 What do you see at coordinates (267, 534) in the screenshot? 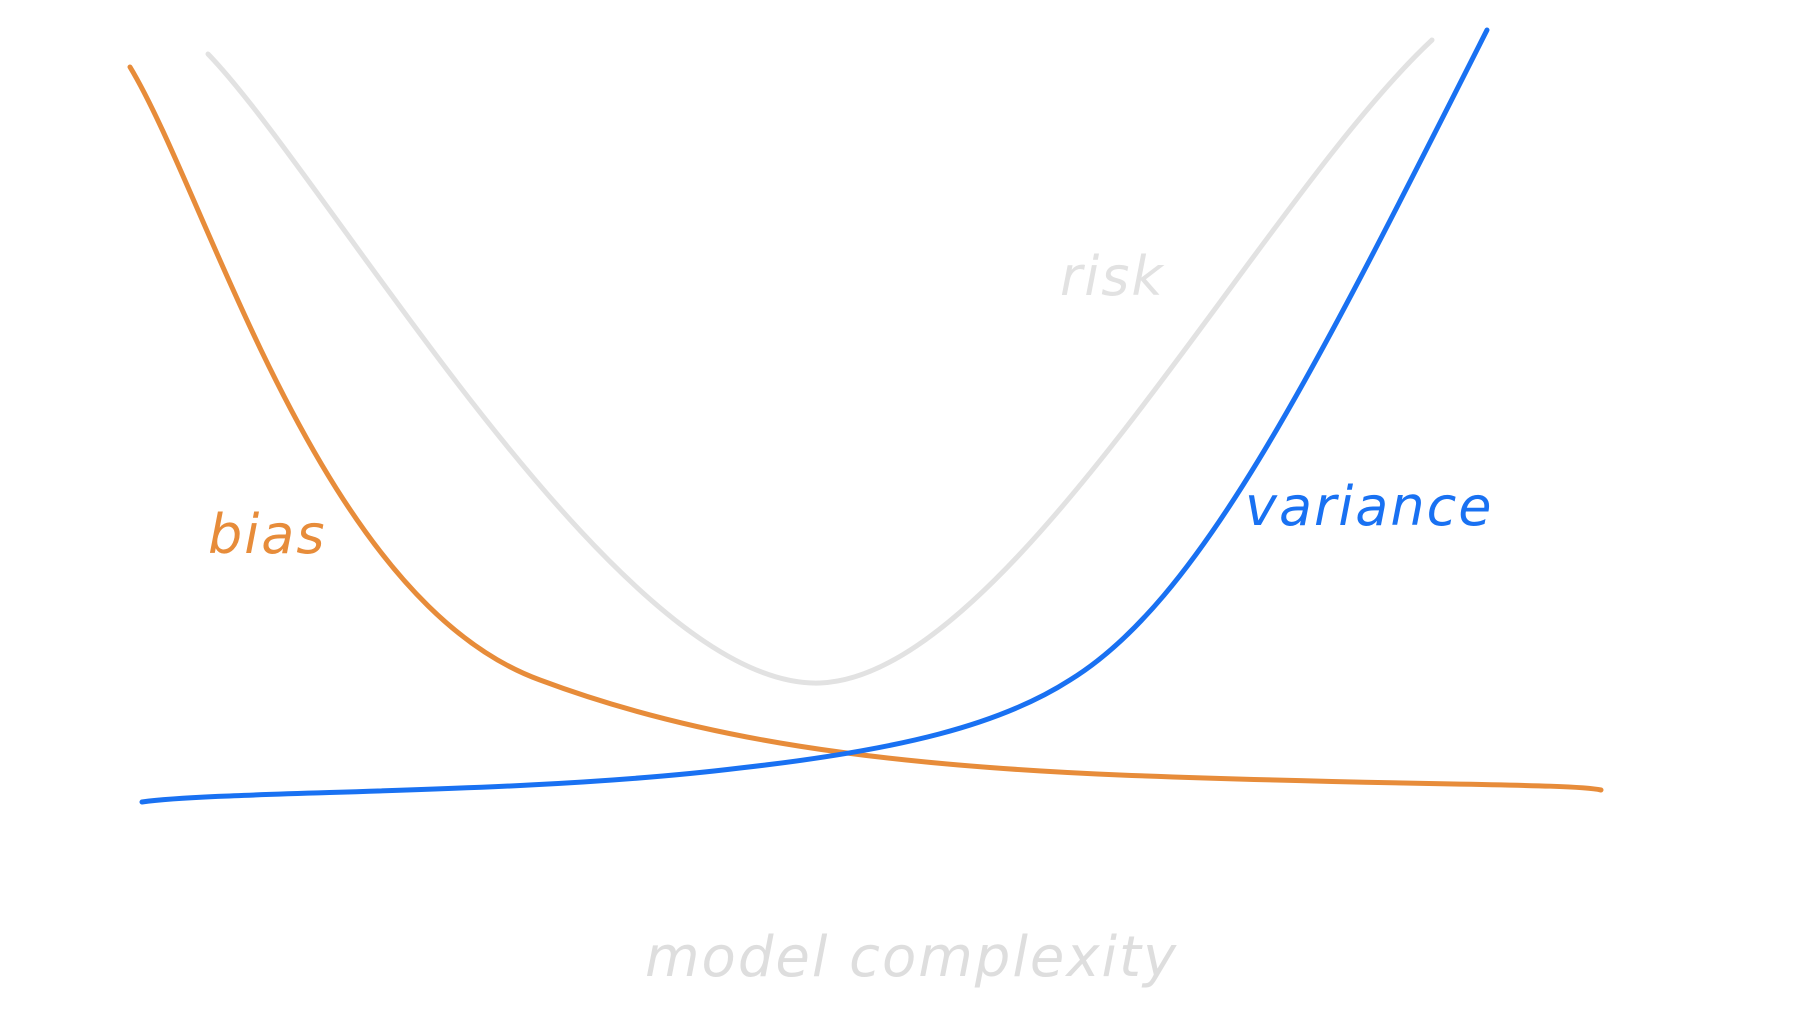
I see `bias-label: bias` at bounding box center [267, 534].